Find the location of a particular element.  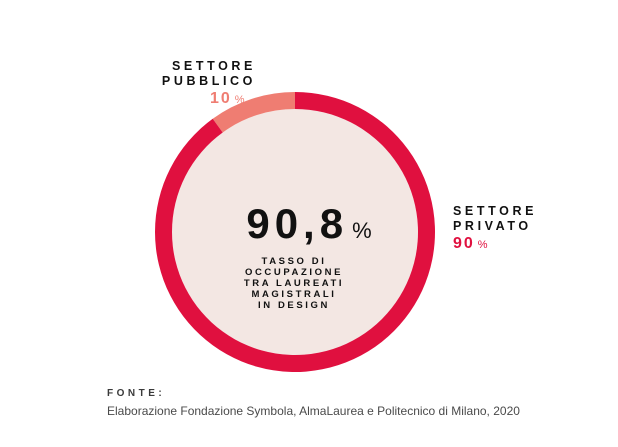

center-caption-line: MAGISTRALI is located at coordinates (294, 294).